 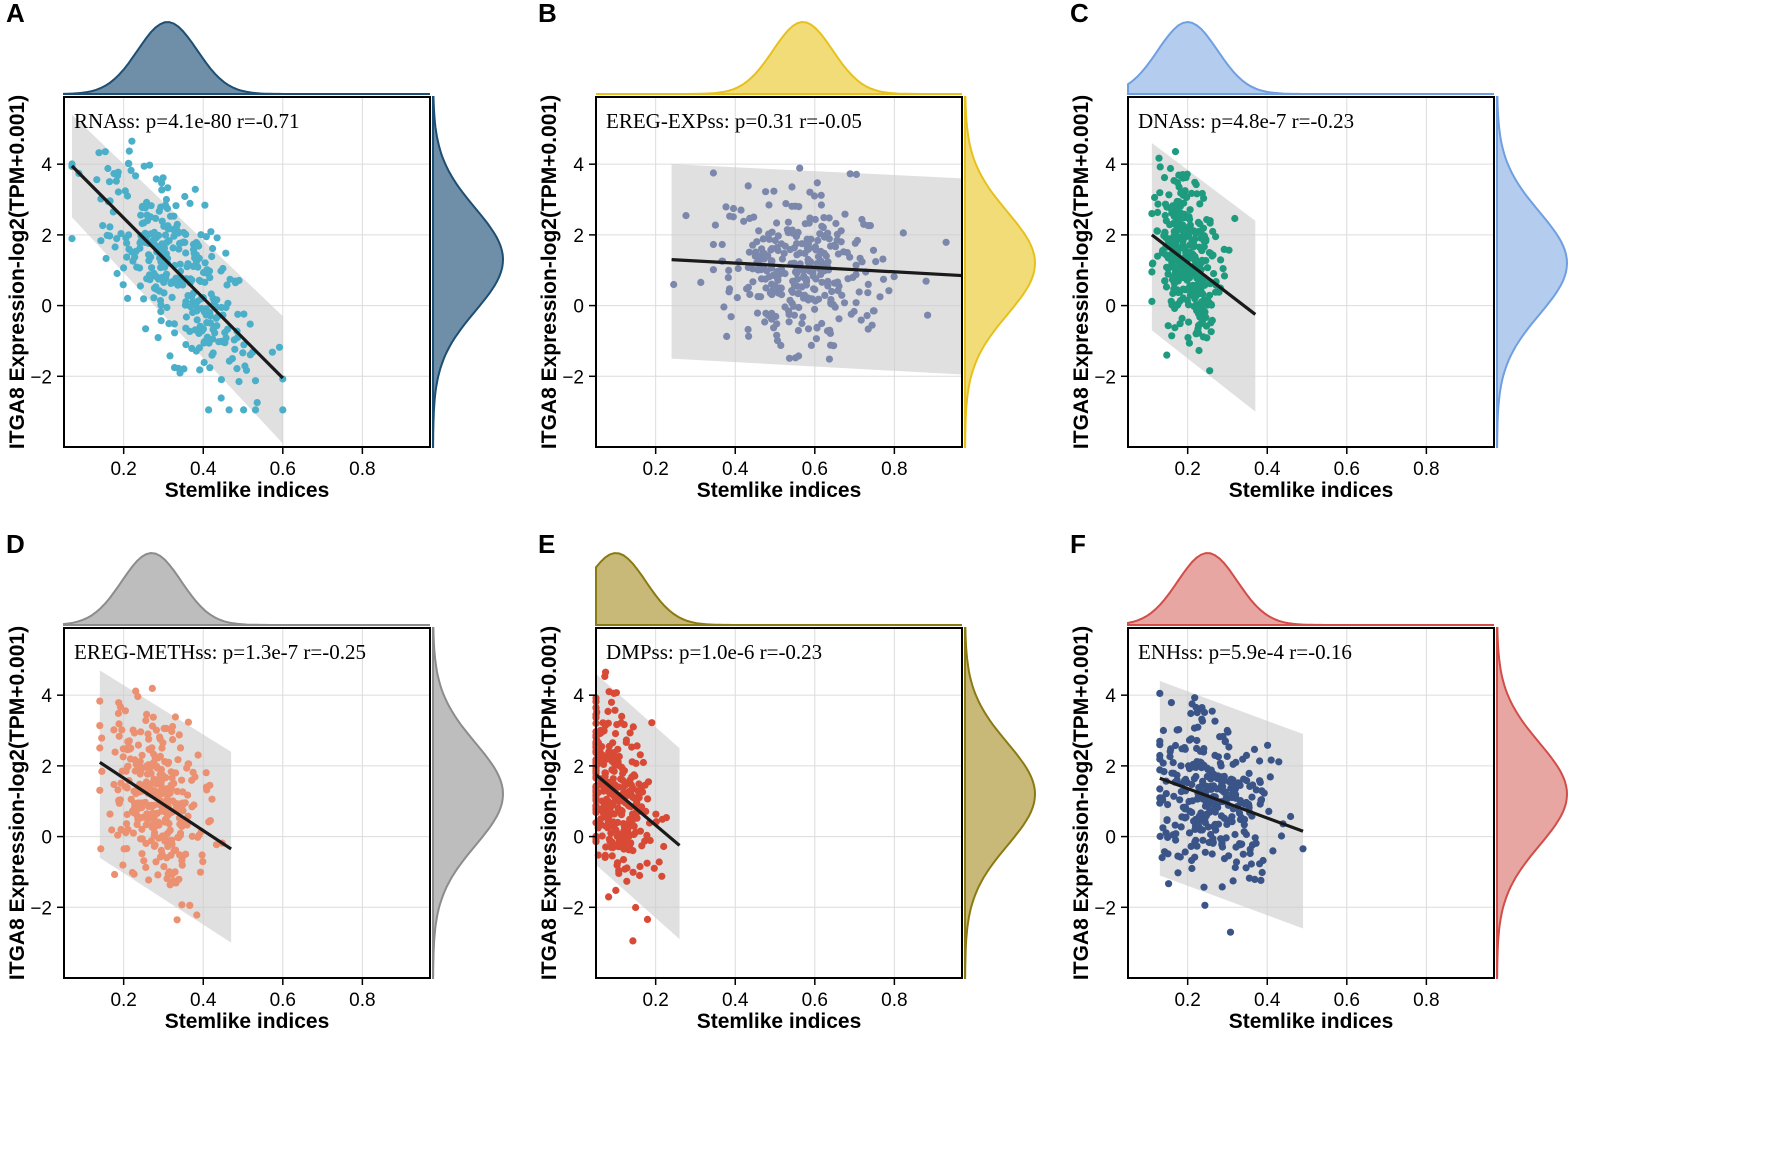 I want to click on x-tick-label: 0.6, so click(x=283, y=469).